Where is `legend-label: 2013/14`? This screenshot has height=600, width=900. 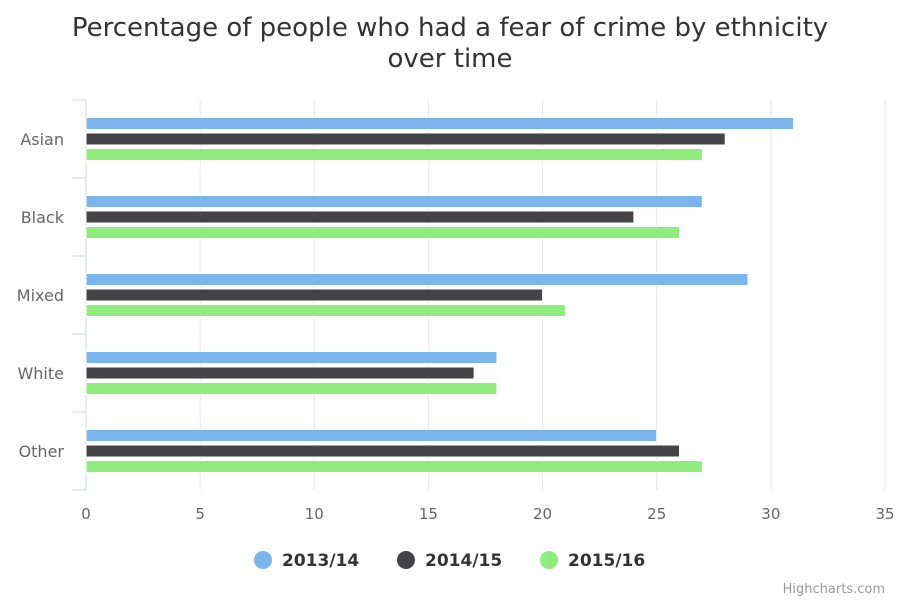 legend-label: 2013/14 is located at coordinates (320, 561).